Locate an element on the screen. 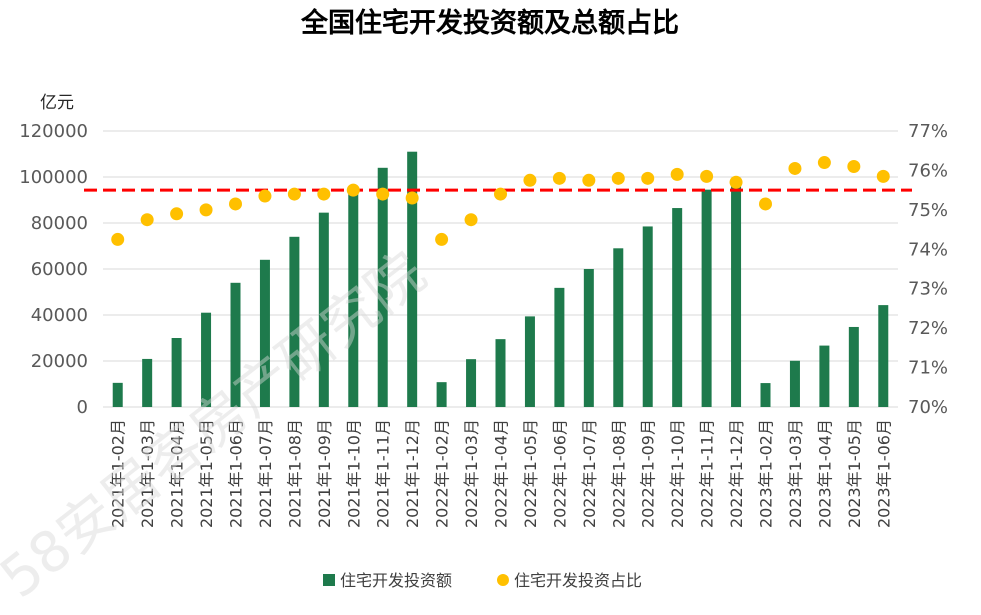 This screenshot has height=615, width=981. y-right-tick-label: 73% is located at coordinates (928, 289).